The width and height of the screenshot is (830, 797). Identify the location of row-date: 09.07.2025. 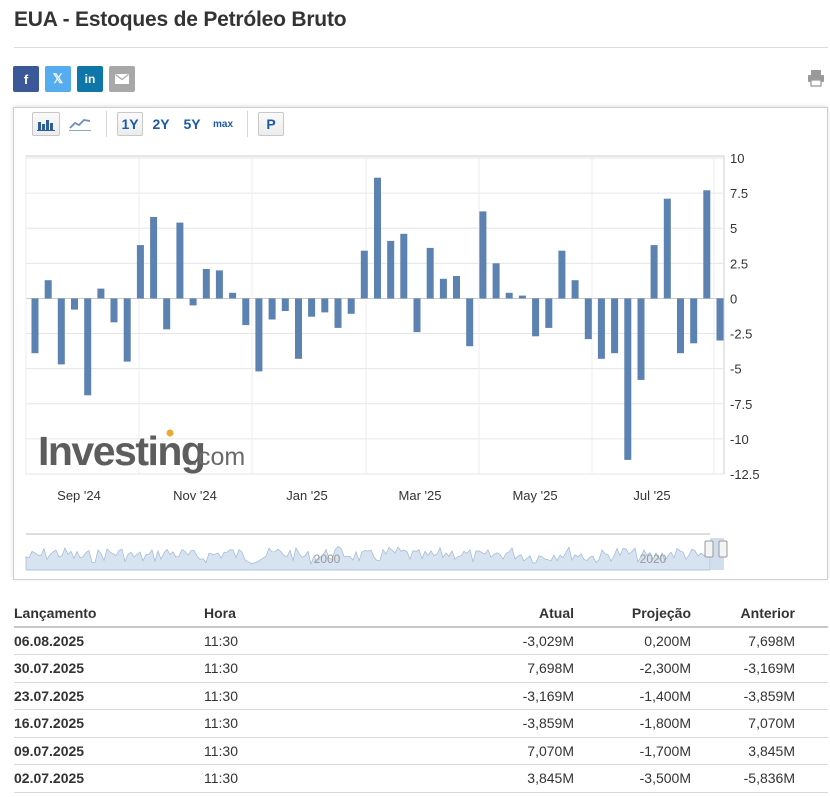
(109, 751).